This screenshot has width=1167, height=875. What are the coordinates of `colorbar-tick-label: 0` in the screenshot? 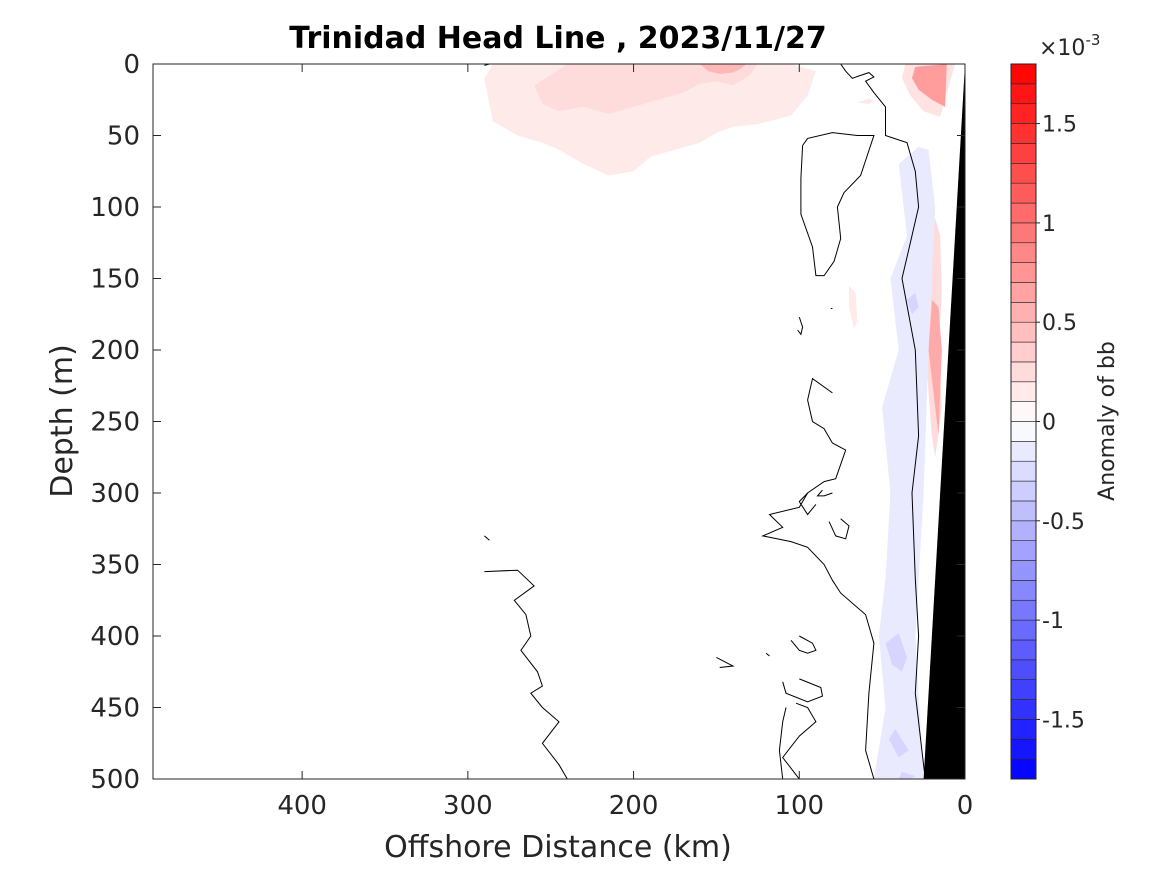 It's located at (1049, 423).